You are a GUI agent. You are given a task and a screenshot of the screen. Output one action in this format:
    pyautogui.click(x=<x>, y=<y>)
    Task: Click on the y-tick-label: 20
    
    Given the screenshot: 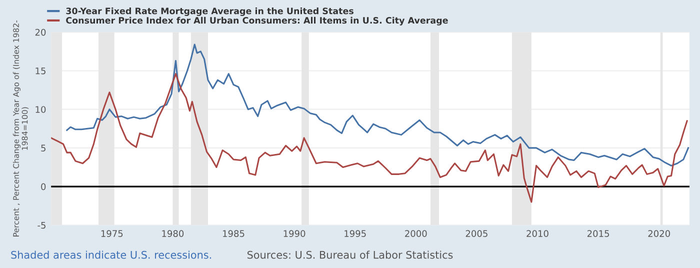 What is the action you would take?
    pyautogui.click(x=40, y=32)
    